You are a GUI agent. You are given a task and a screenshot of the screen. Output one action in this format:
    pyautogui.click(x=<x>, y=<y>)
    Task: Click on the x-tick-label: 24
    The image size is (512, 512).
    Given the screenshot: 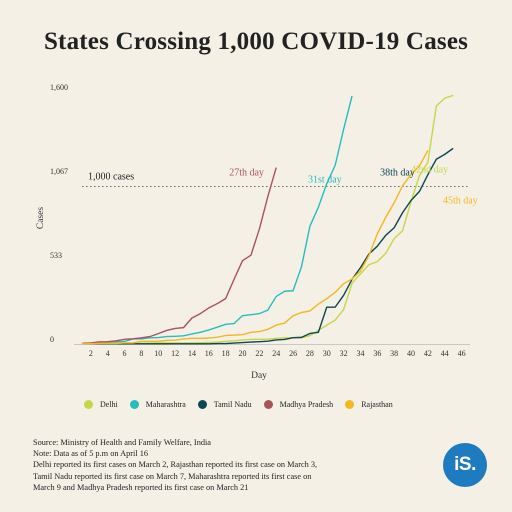 What is the action you would take?
    pyautogui.click(x=276, y=353)
    